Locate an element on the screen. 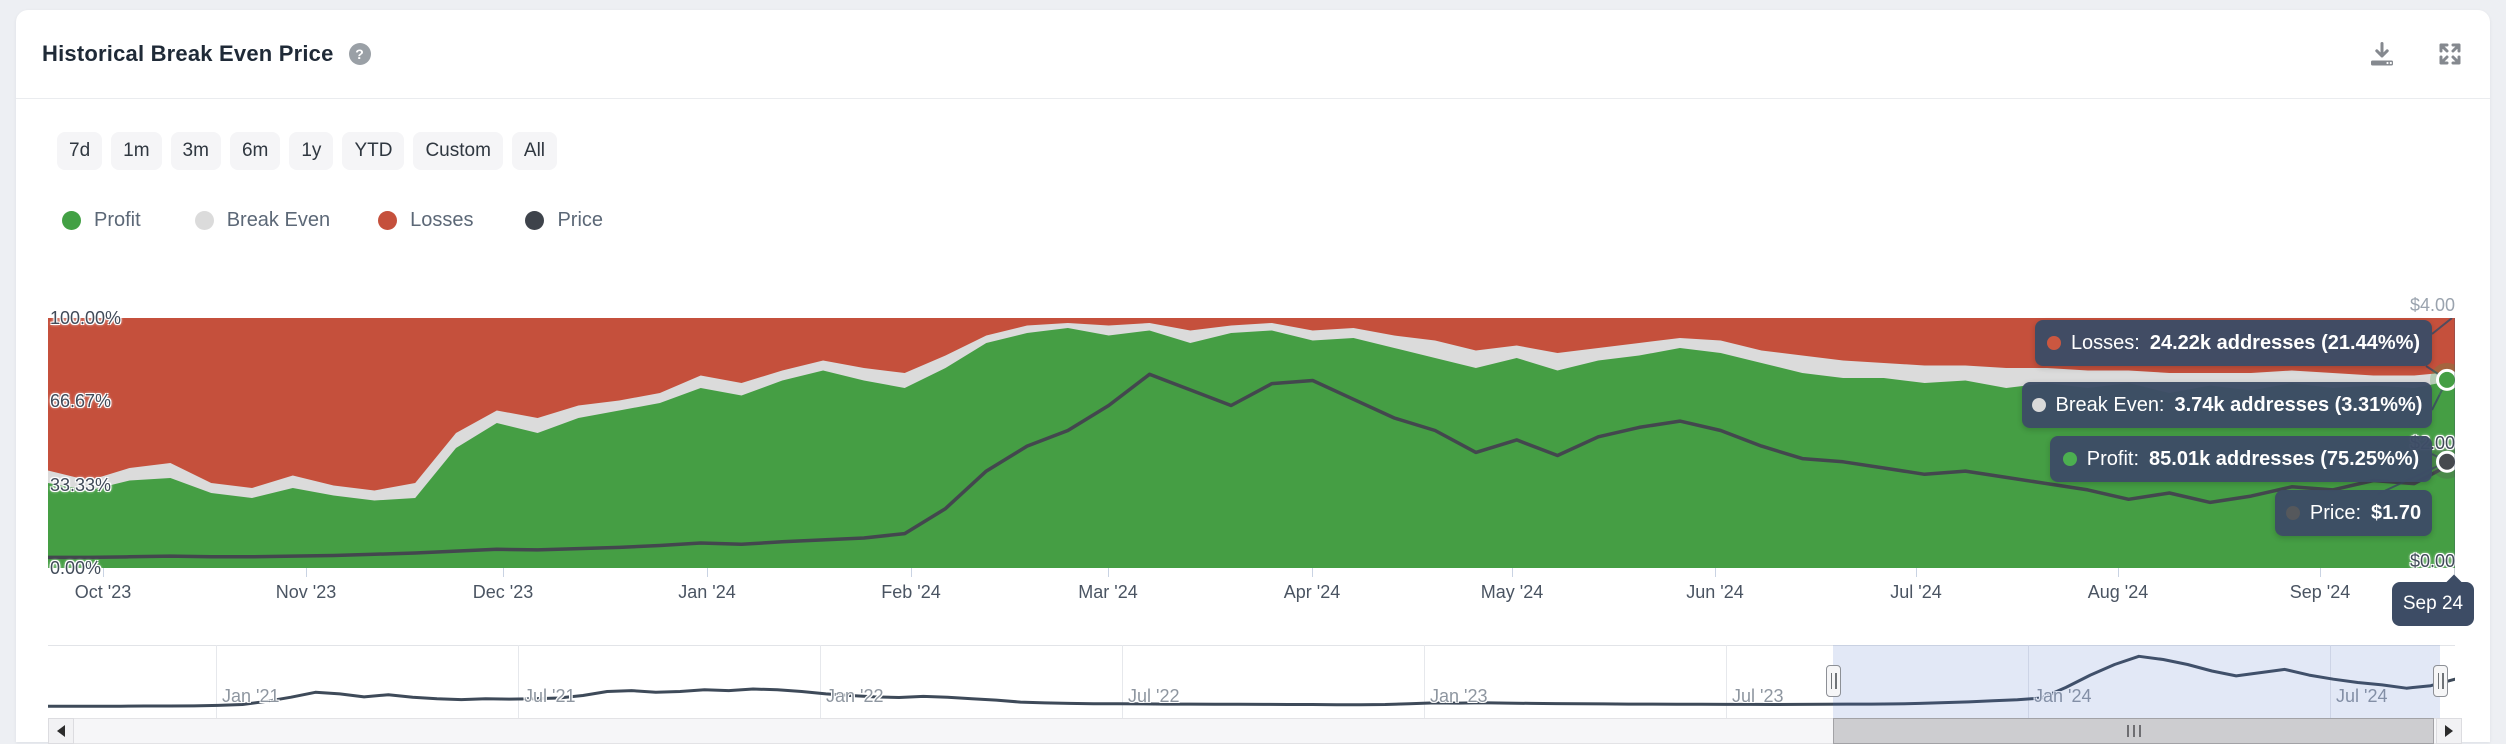 The width and height of the screenshot is (2506, 744). legend-item-losses: Losses is located at coordinates (425, 220).